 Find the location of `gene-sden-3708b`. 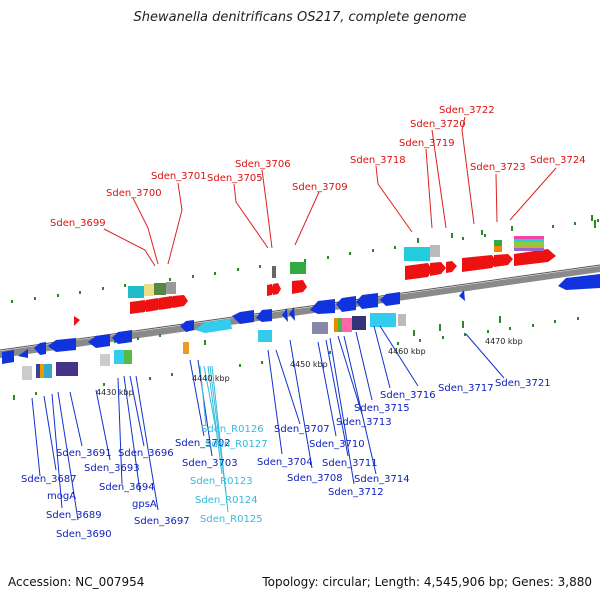

gene-sden-3708b is located at coordinates (292, 314).